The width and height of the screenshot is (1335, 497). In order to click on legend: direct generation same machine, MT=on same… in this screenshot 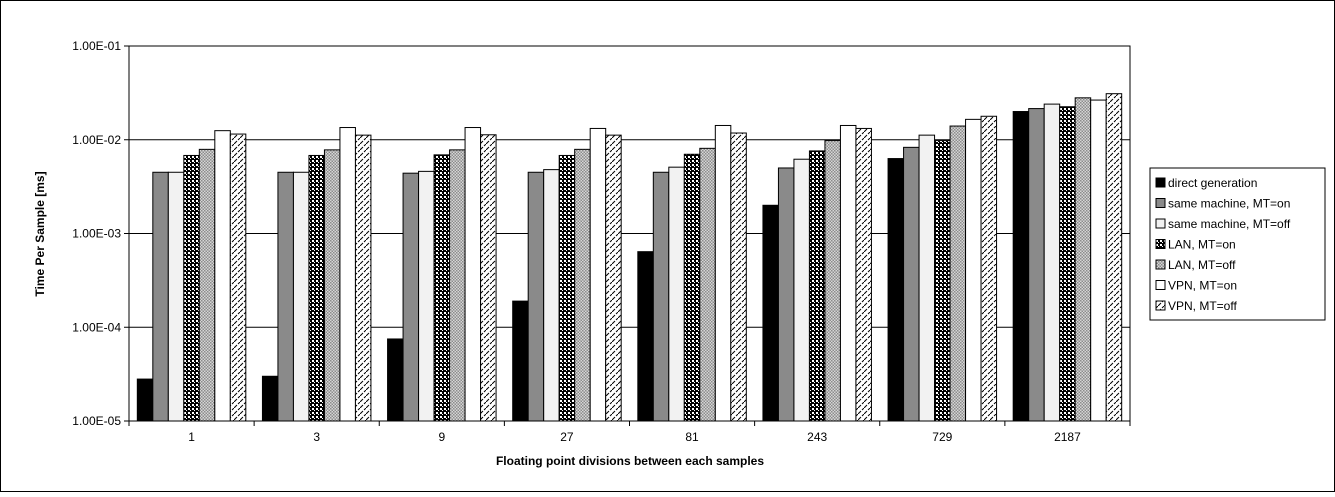, I will do `click(1237, 244)`.